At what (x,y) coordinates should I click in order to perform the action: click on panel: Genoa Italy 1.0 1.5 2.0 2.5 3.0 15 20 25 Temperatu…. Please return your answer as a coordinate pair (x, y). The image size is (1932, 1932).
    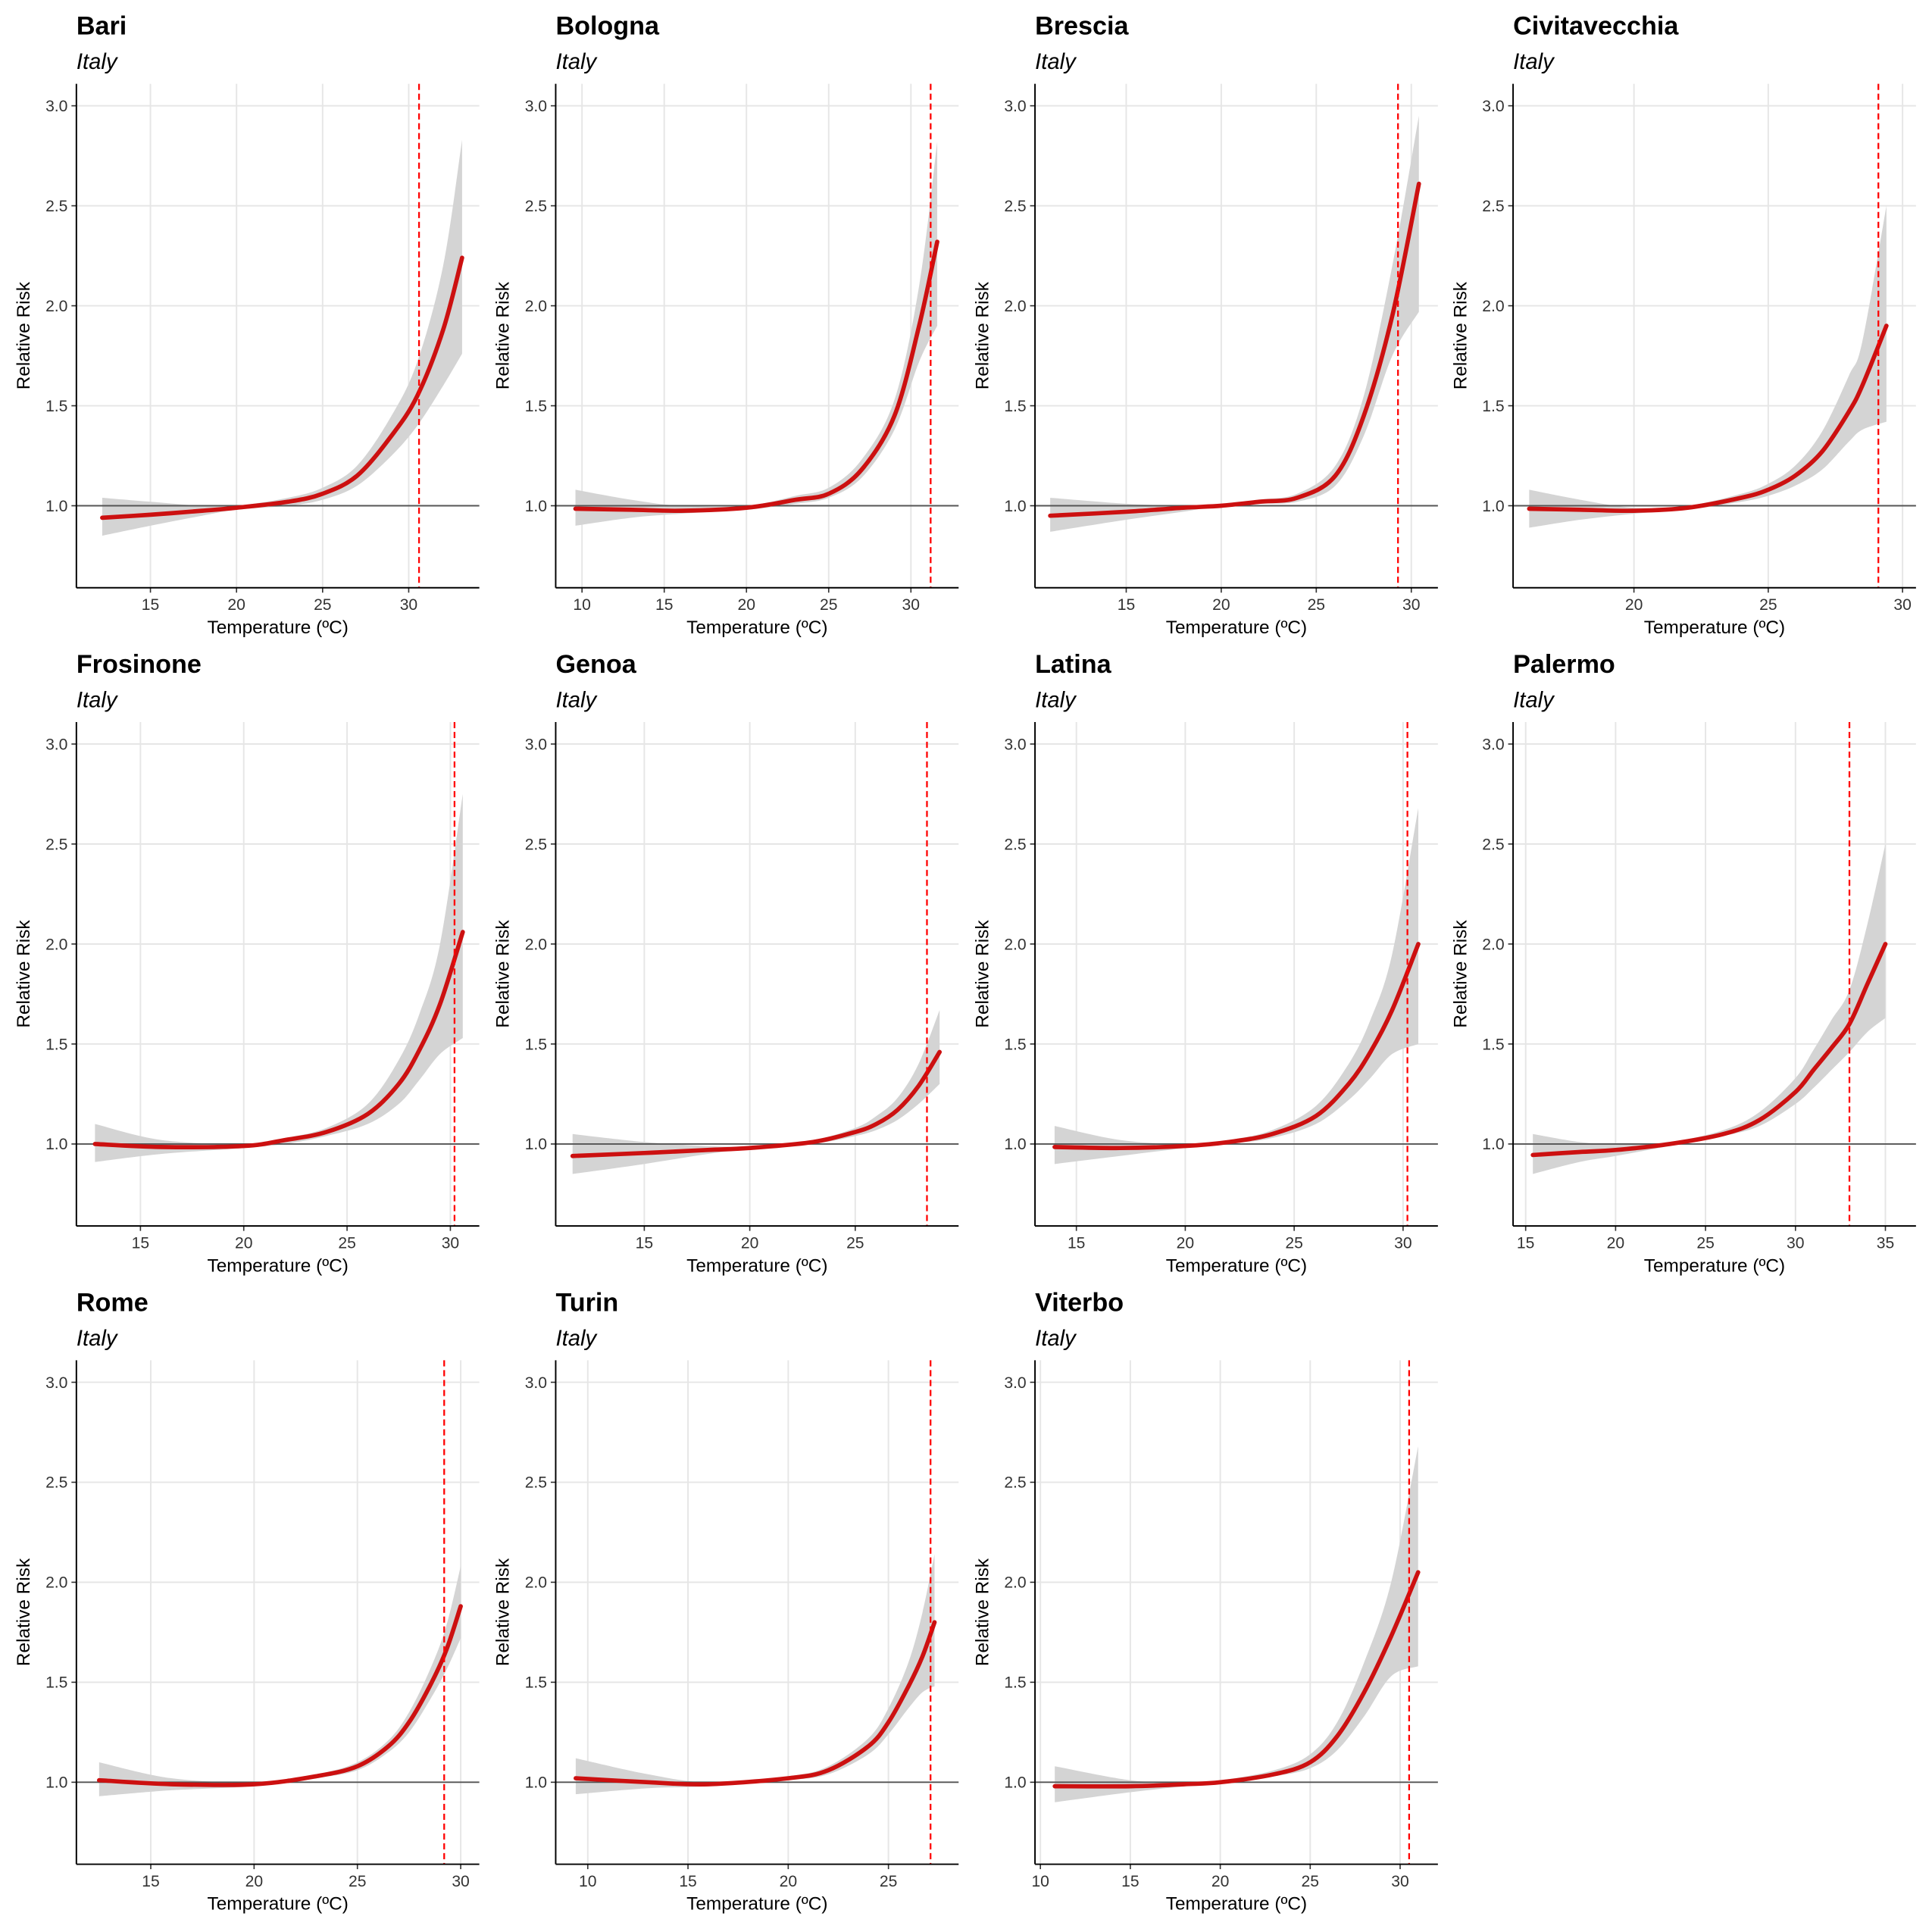
    Looking at the image, I should click on (726, 963).